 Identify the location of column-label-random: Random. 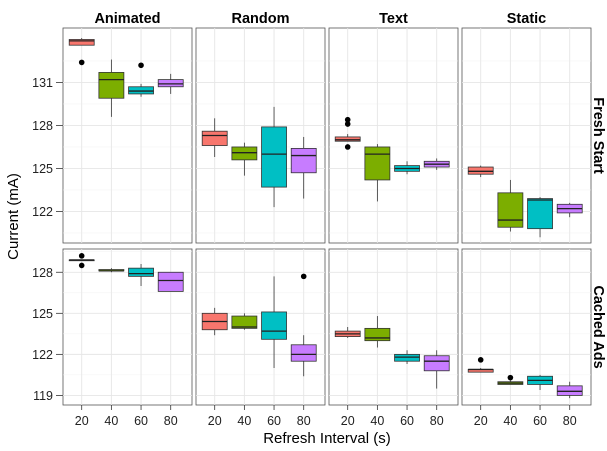
(261, 19).